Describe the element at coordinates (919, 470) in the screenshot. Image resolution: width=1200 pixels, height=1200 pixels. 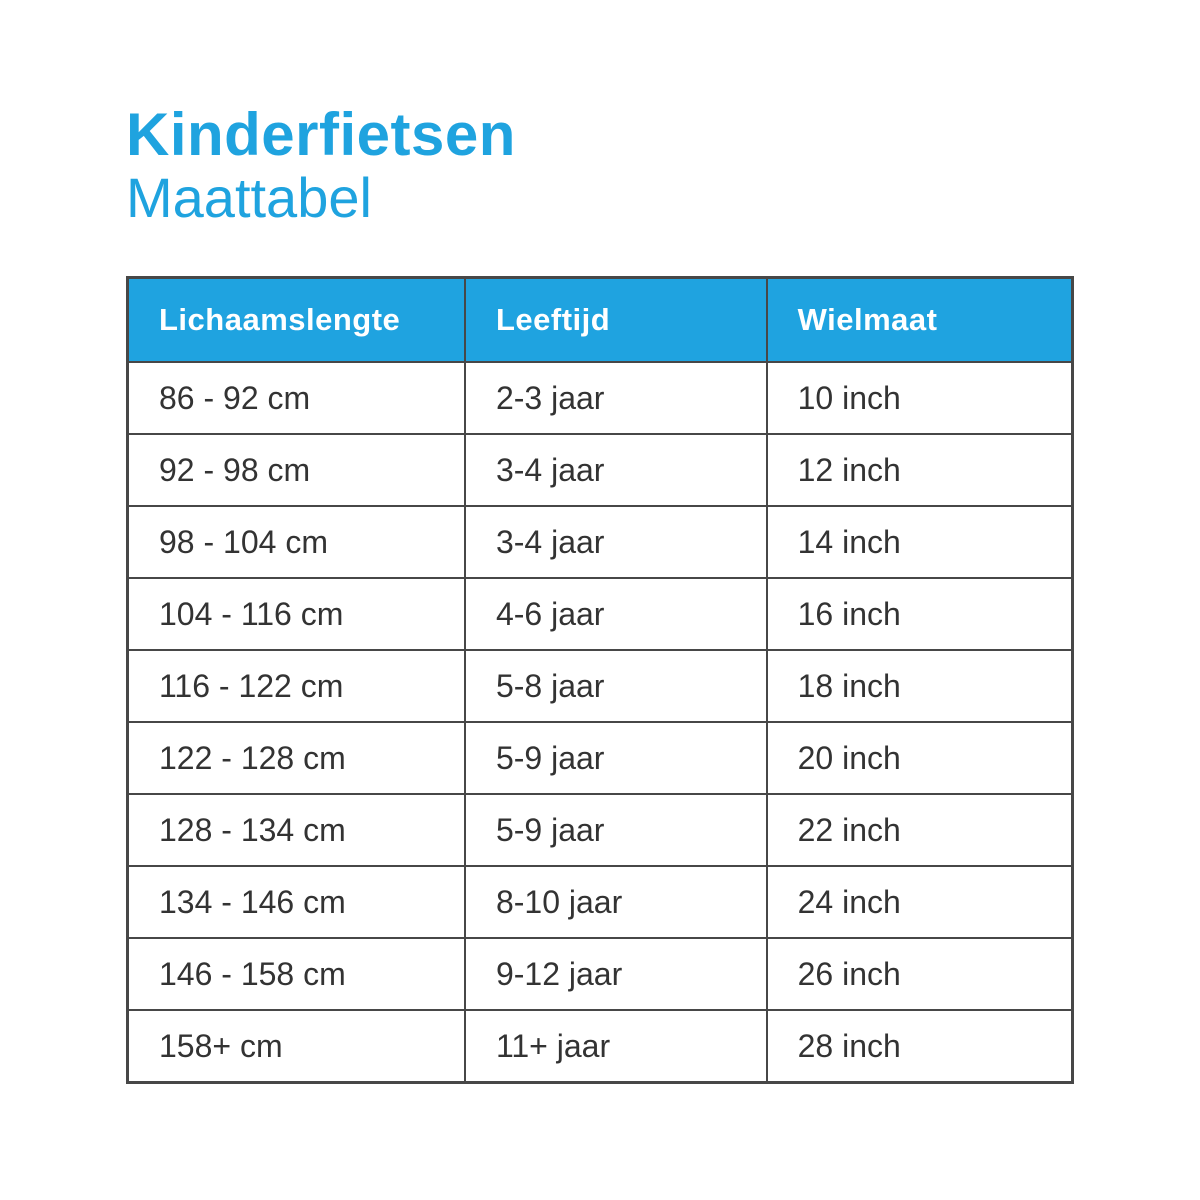
I see `cell-wheel-size: 12 inch` at that location.